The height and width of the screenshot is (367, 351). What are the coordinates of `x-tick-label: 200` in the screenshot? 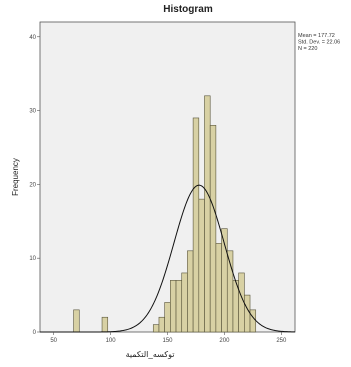 It's located at (224, 341).